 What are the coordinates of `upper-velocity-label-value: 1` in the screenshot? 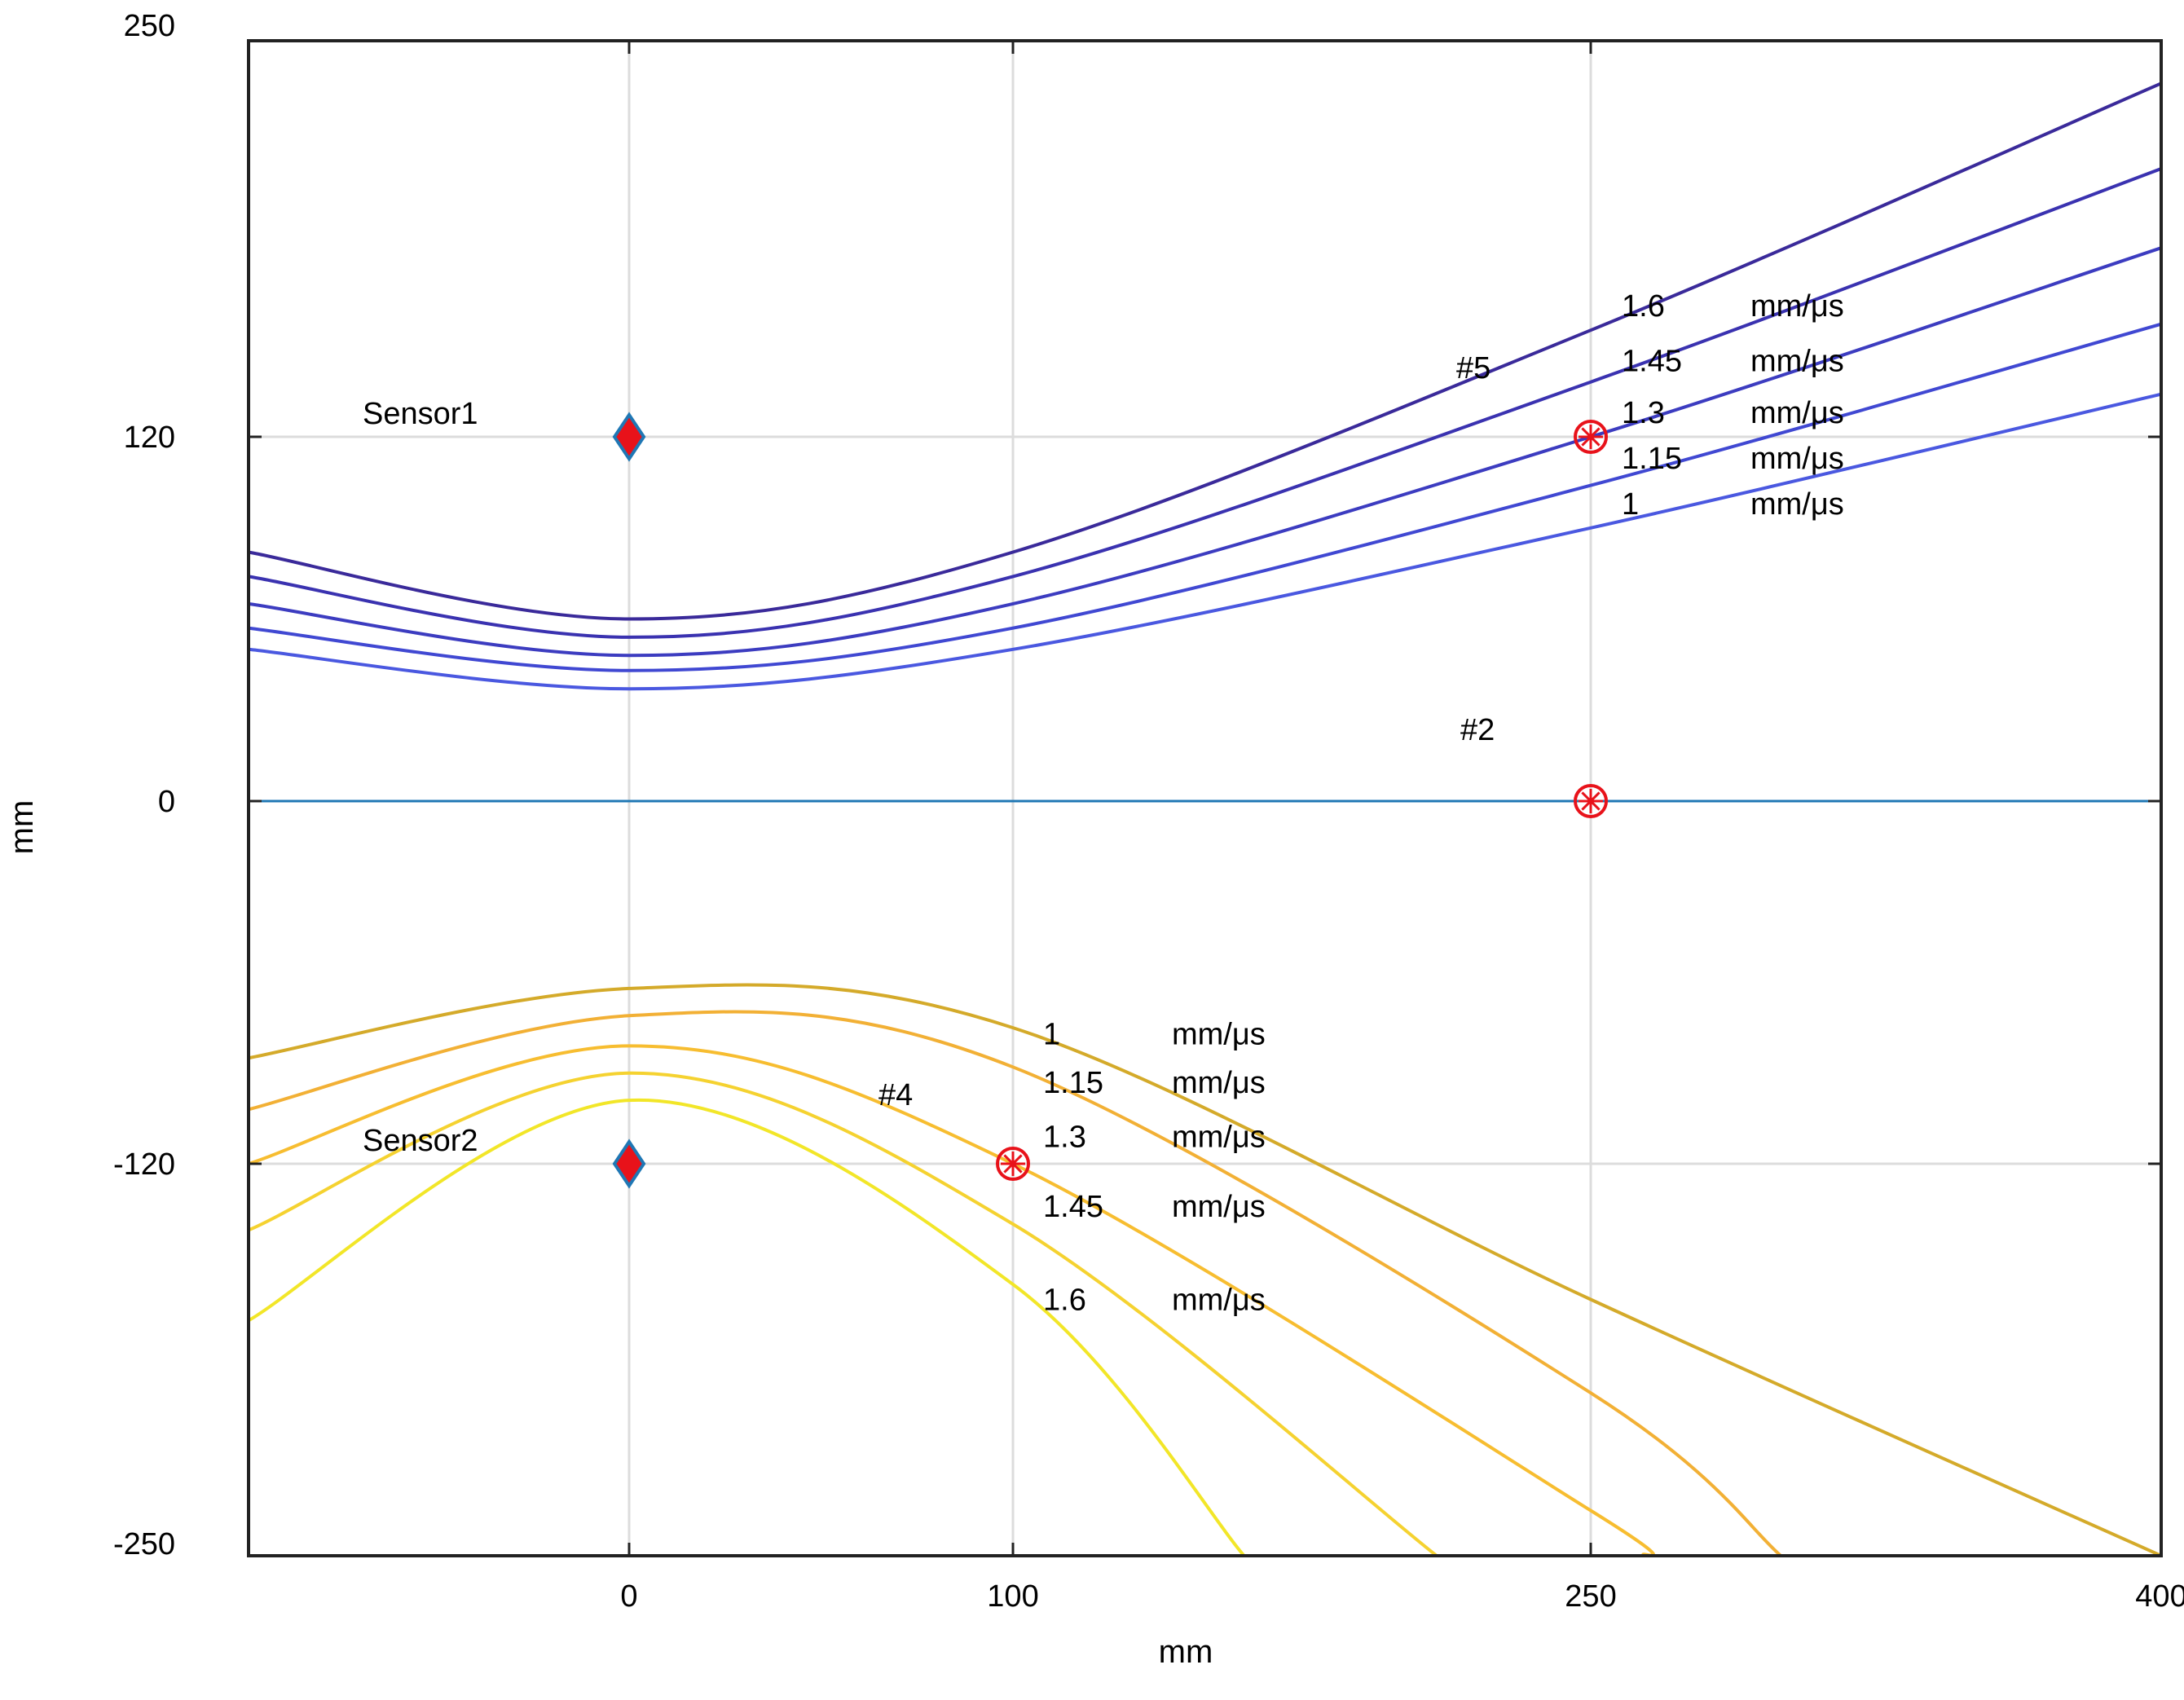 It's located at (1631, 504).